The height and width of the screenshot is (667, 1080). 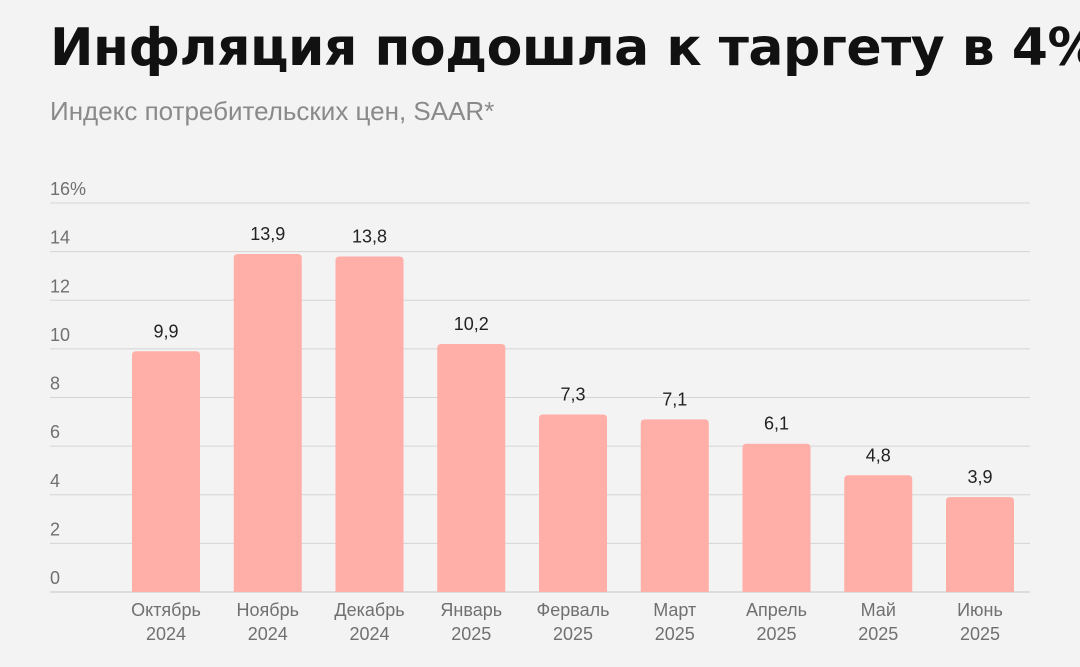 What do you see at coordinates (471, 610) in the screenshot?
I see `category-label-month: Январь` at bounding box center [471, 610].